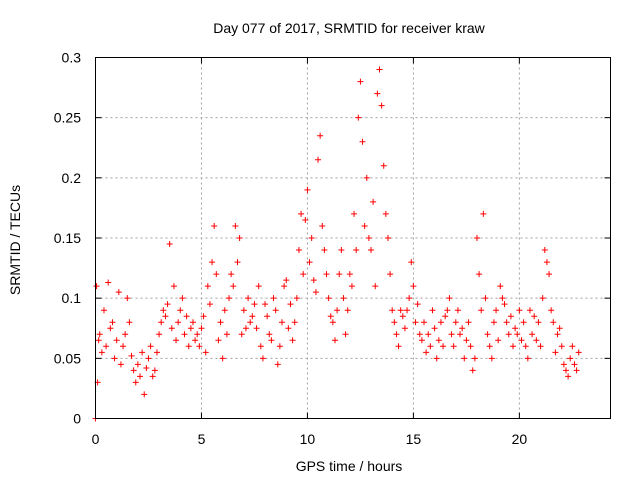 This screenshot has height=480, width=640. I want to click on x-tick-label: 15, so click(414, 439).